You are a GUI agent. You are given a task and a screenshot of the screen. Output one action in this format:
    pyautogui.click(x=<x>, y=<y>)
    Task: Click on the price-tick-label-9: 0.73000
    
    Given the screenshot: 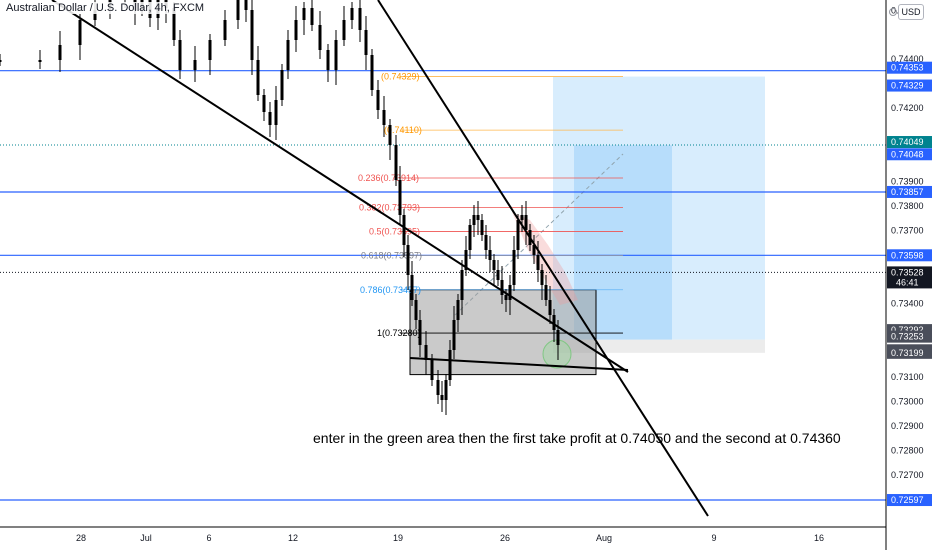 What is the action you would take?
    pyautogui.click(x=907, y=402)
    